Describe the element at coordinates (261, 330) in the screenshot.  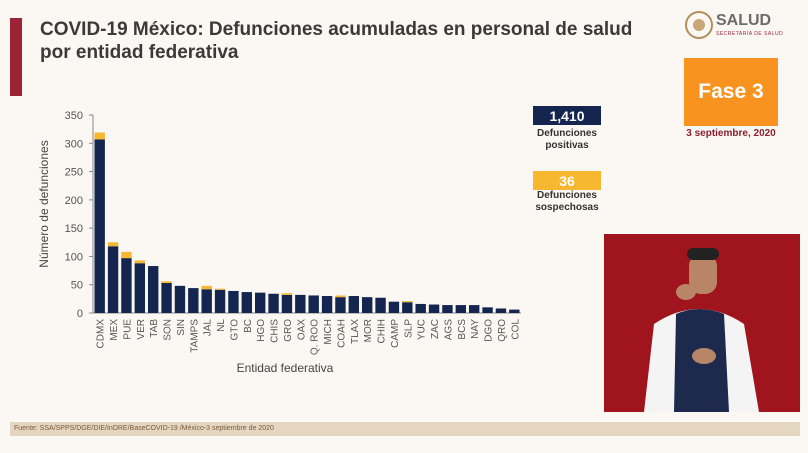
I see `x-tick-label: HGO` at that location.